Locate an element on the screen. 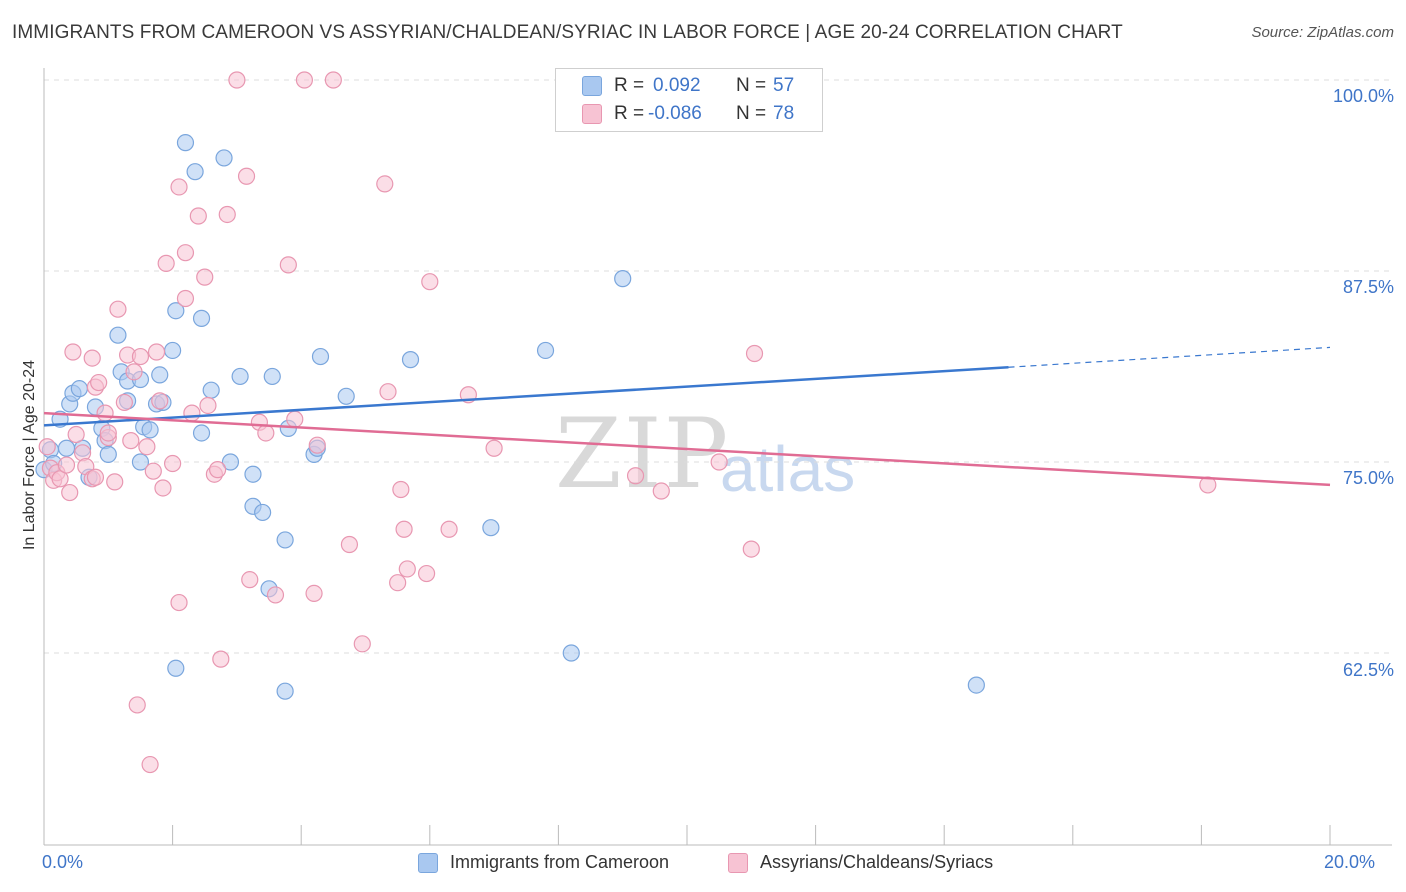  y-tick-label: 75.0% is located at coordinates (1368, 478).